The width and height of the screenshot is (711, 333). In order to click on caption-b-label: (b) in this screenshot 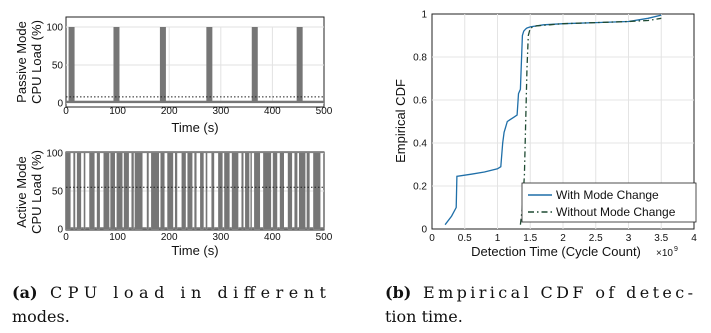, I will do `click(398, 292)`.